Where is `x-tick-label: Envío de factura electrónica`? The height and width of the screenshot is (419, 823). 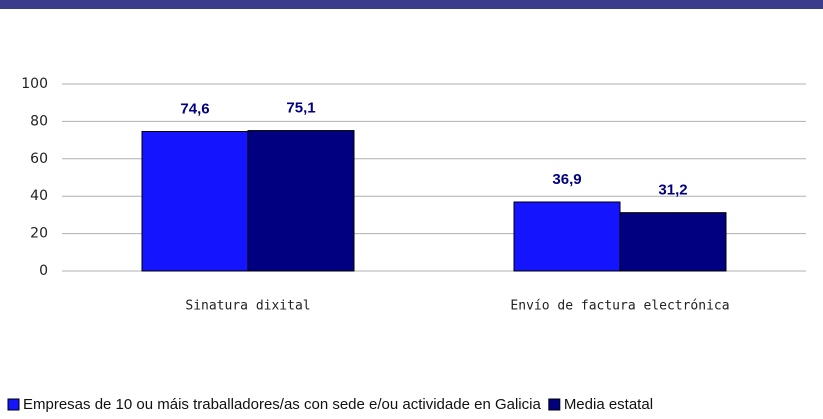 x-tick-label: Envío de factura electrónica is located at coordinates (619, 306).